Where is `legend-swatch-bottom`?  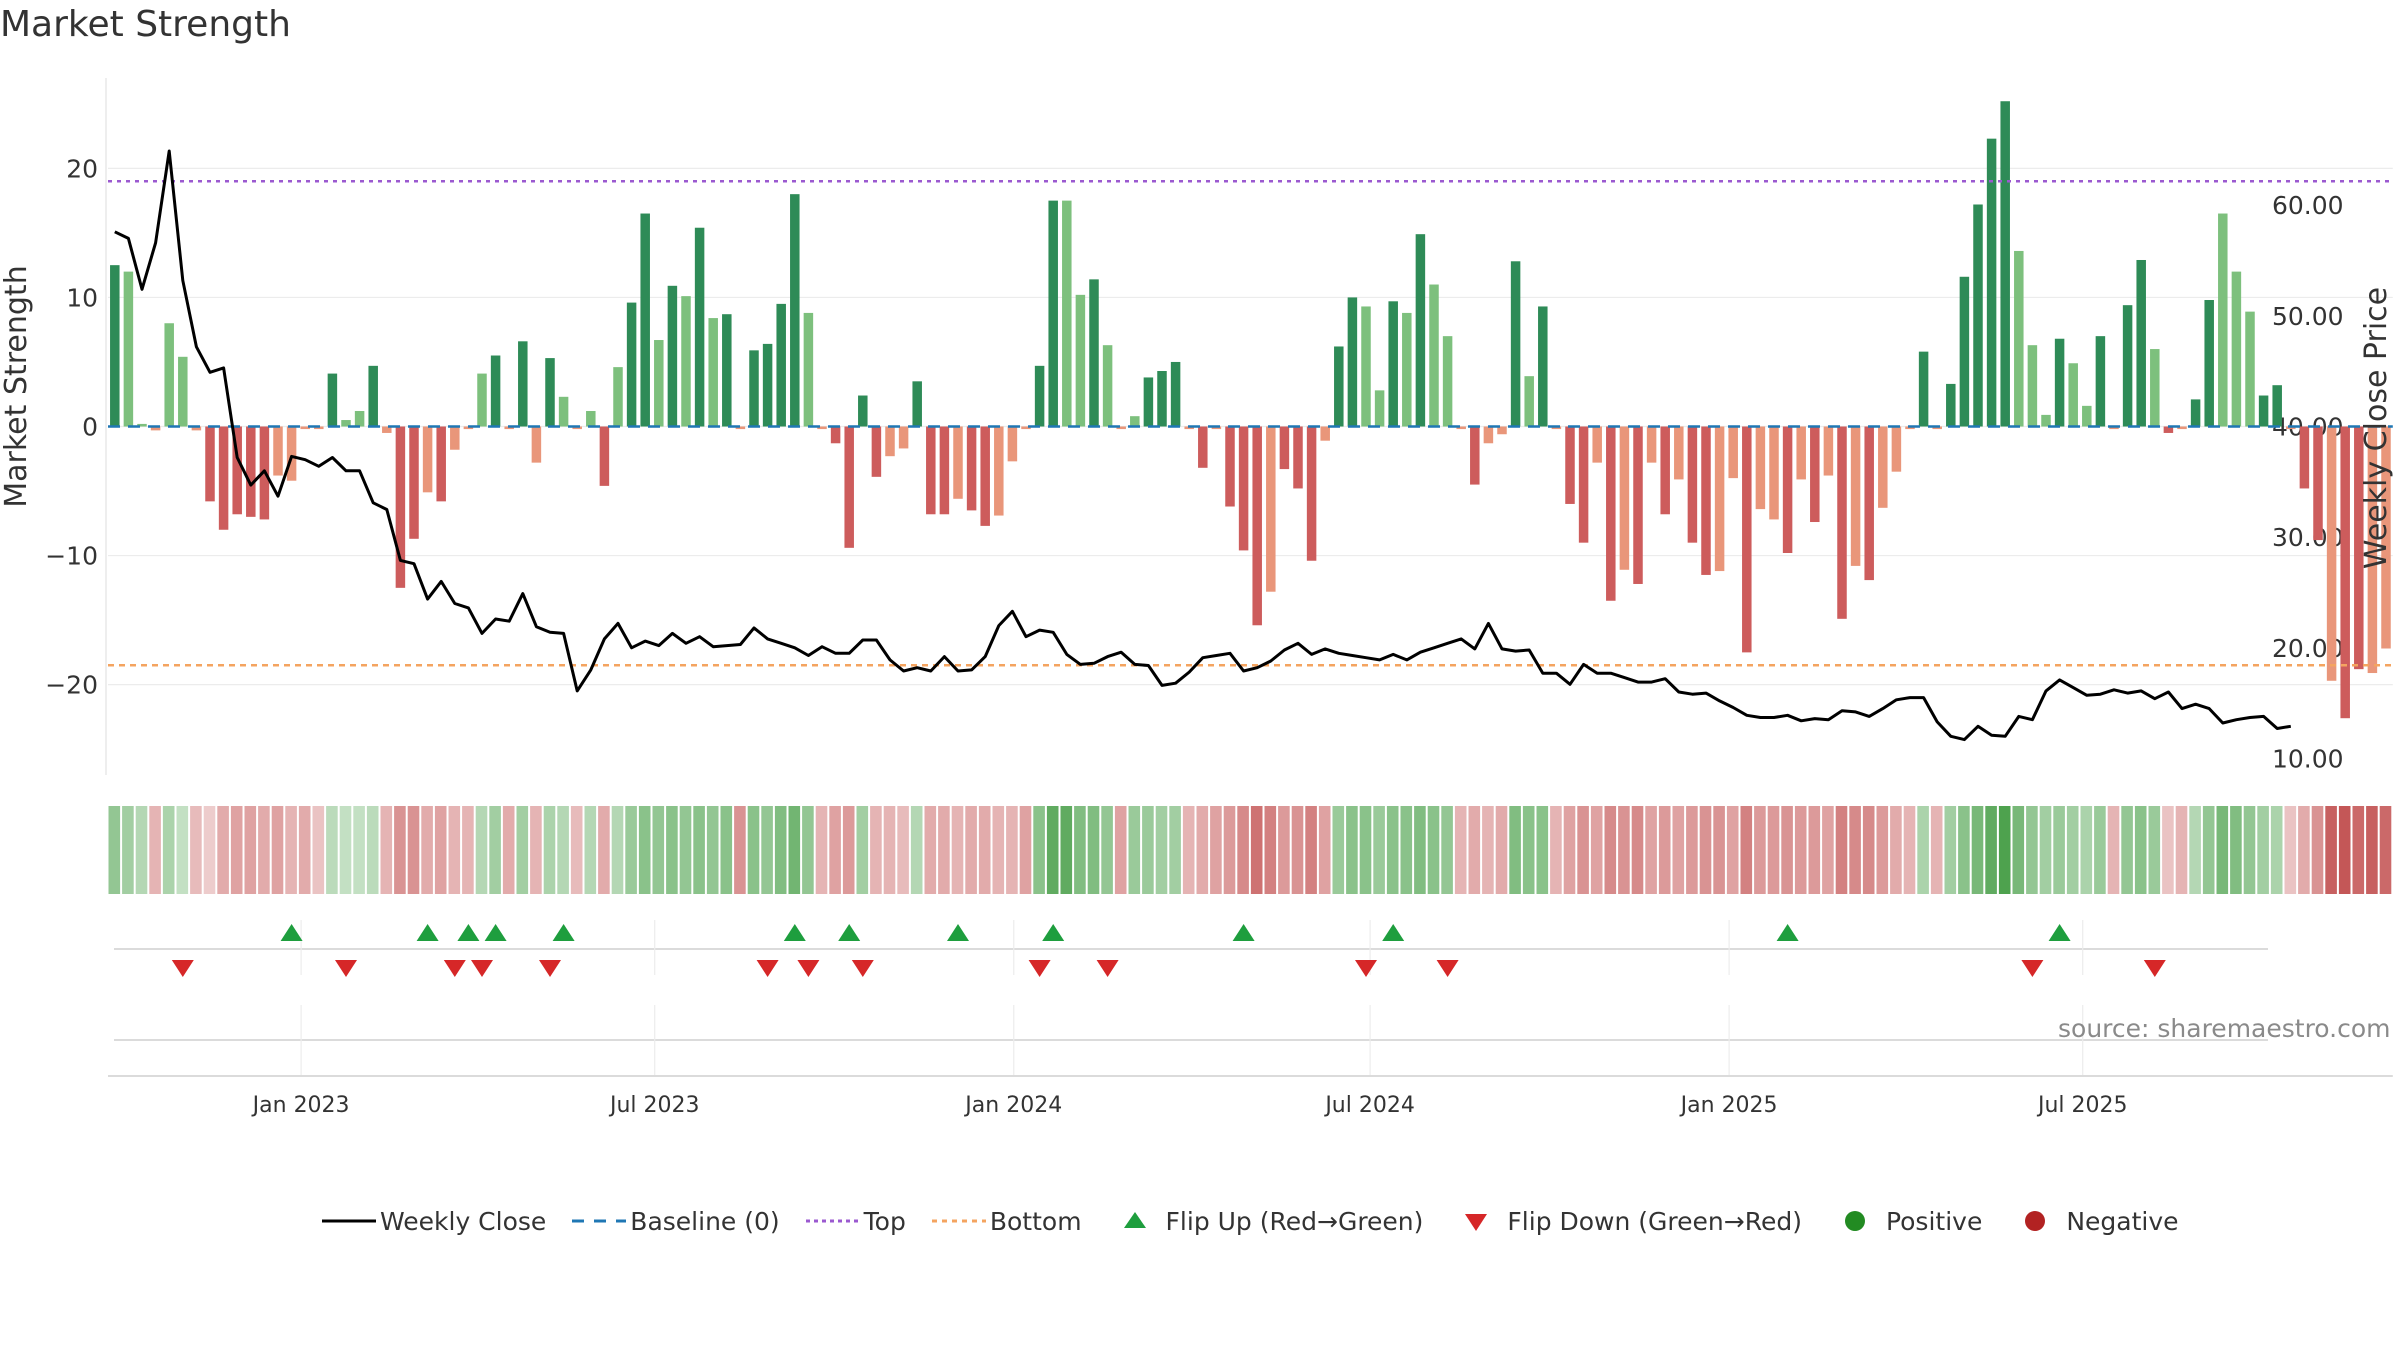
legend-swatch-bottom is located at coordinates (958, 1221).